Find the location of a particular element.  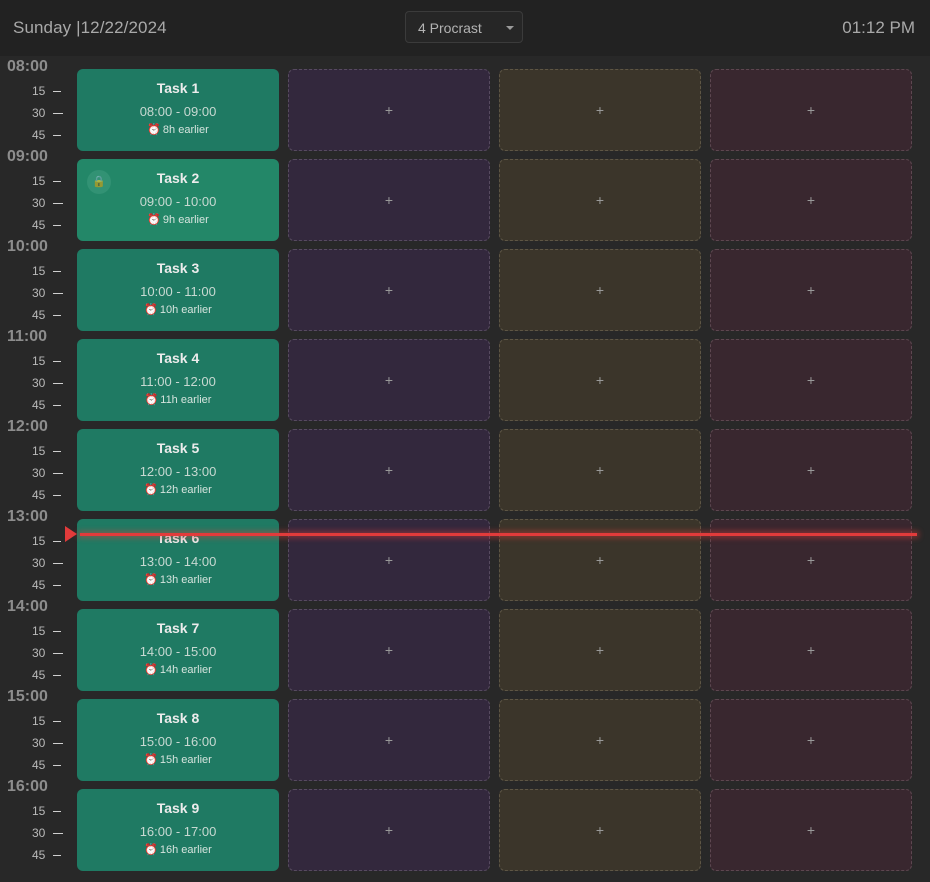

task-due: ⏰ 9h earlier is located at coordinates (178, 219).